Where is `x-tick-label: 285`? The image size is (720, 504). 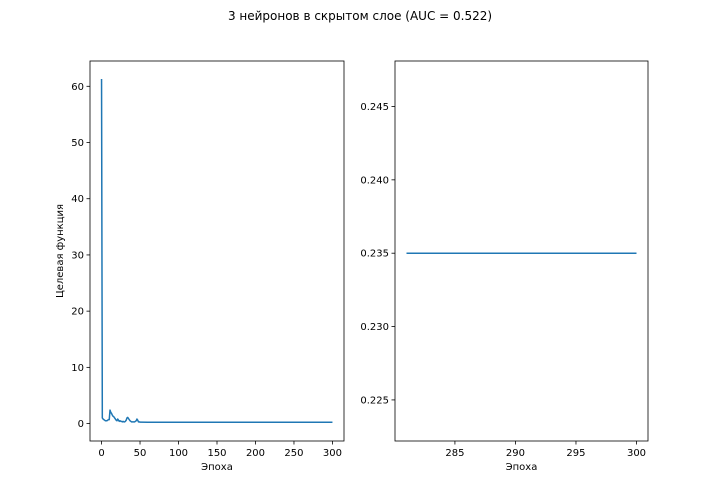
x-tick-label: 285 is located at coordinates (454, 453).